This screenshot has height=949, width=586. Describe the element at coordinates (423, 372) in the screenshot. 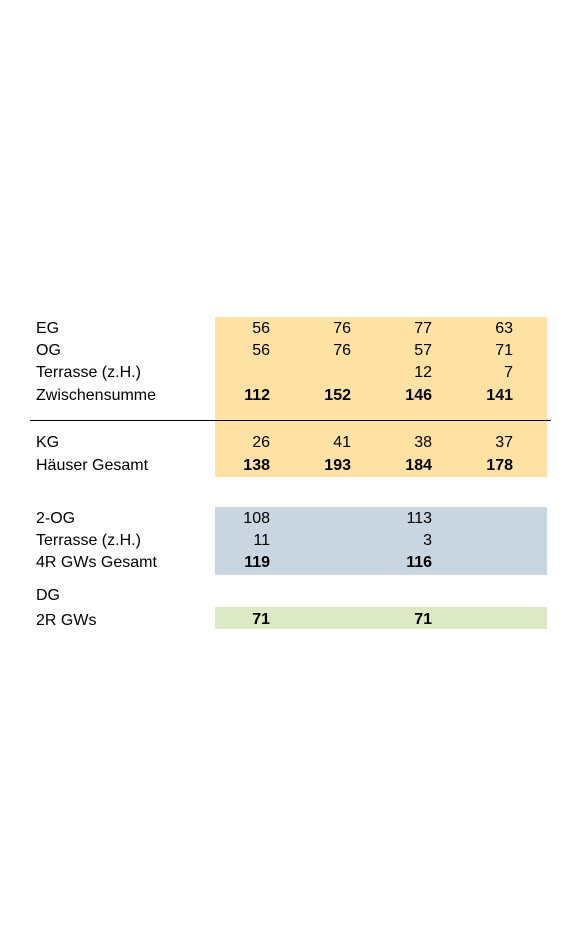

I see `cell: 12` at that location.